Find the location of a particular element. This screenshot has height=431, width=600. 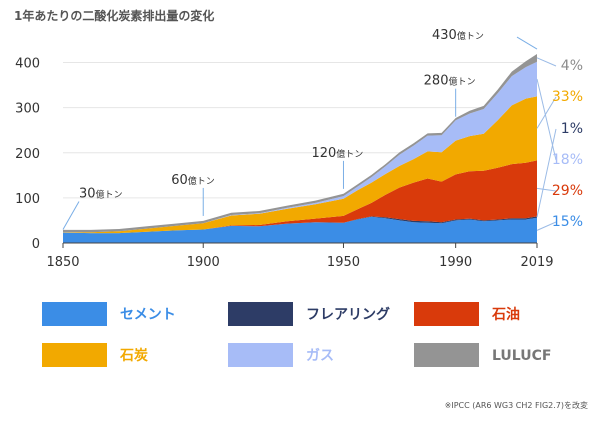

x-tick-label: 1990 is located at coordinates (455, 262).